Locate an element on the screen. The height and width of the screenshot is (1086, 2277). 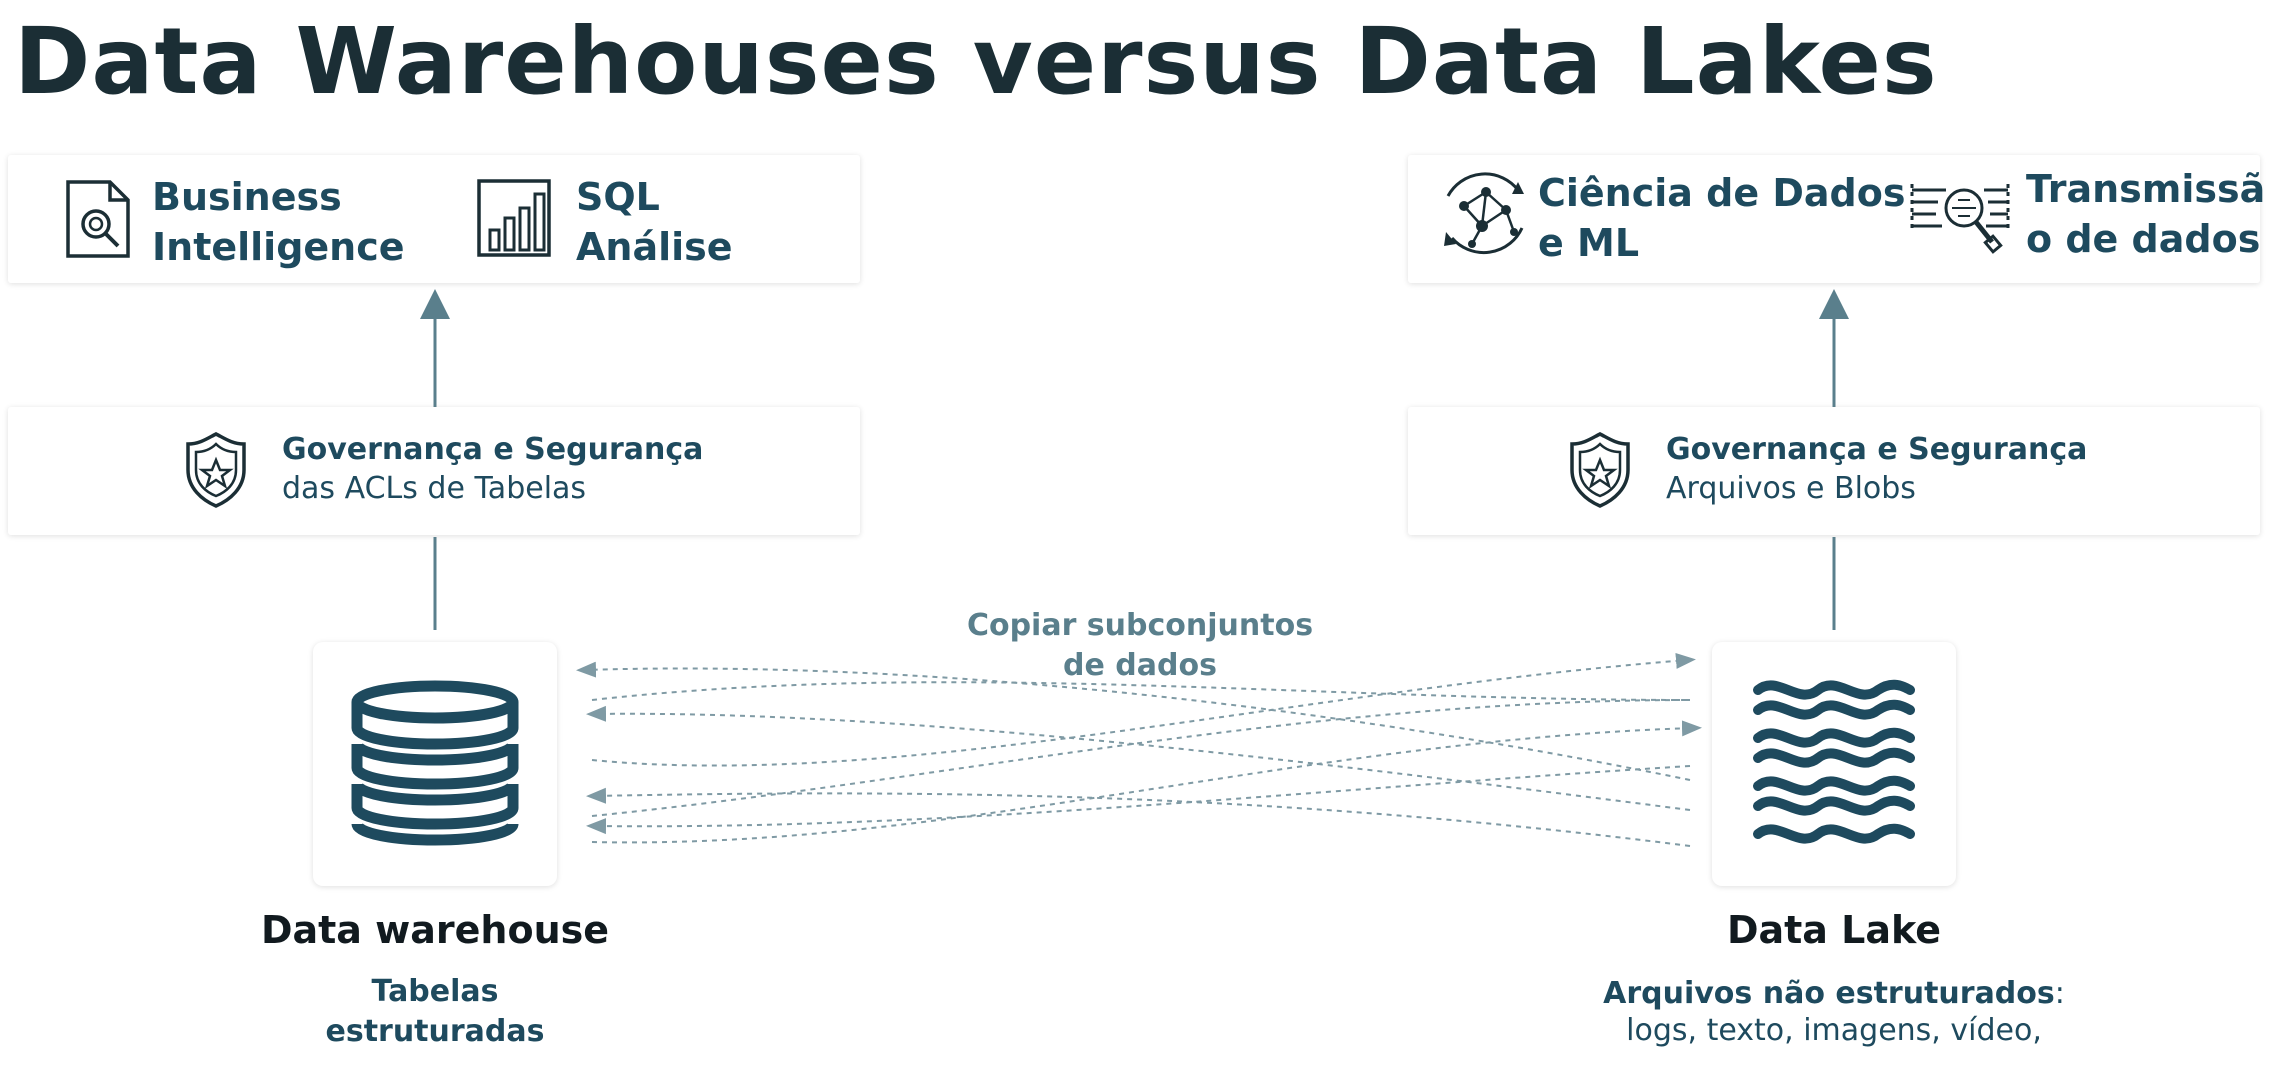
use-case-line1: Ciência de Dados is located at coordinates (1722, 193).